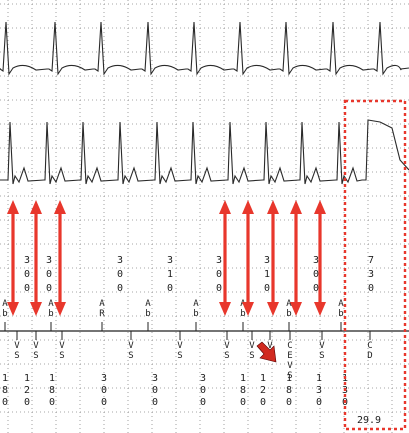  I want to click on atrial-markers: AbAbARAbAbAbAbAb, so click(173, 309).